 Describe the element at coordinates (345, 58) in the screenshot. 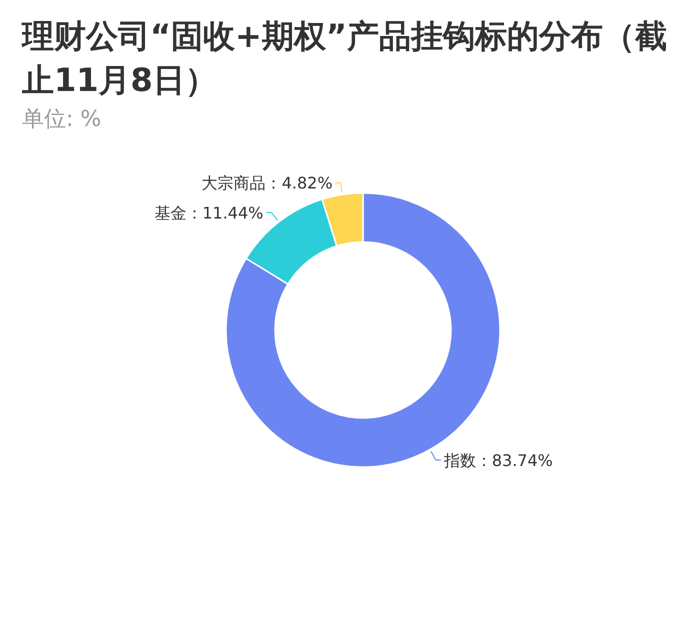

I see `chart-title: 理财公司“固收+期权”产品挂钩标的分布（截止11月8日）` at that location.